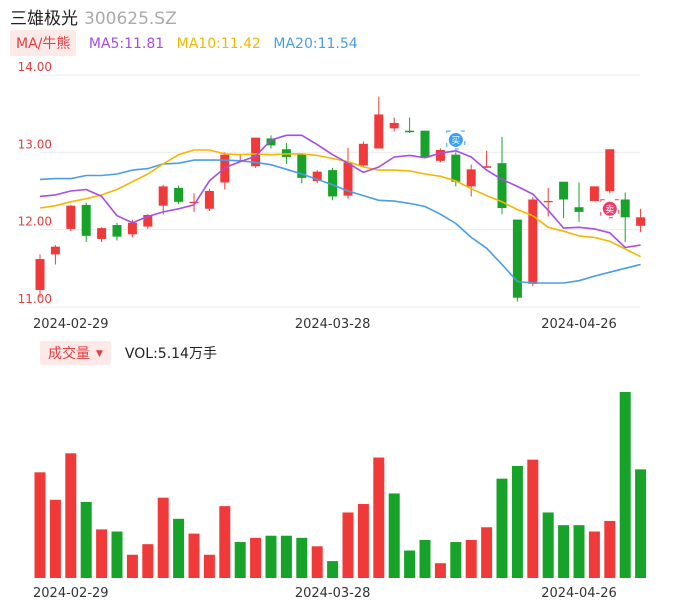 Image resolution: width=686 pixels, height=606 pixels. I want to click on y-tick-label: 13.00, so click(35, 144).